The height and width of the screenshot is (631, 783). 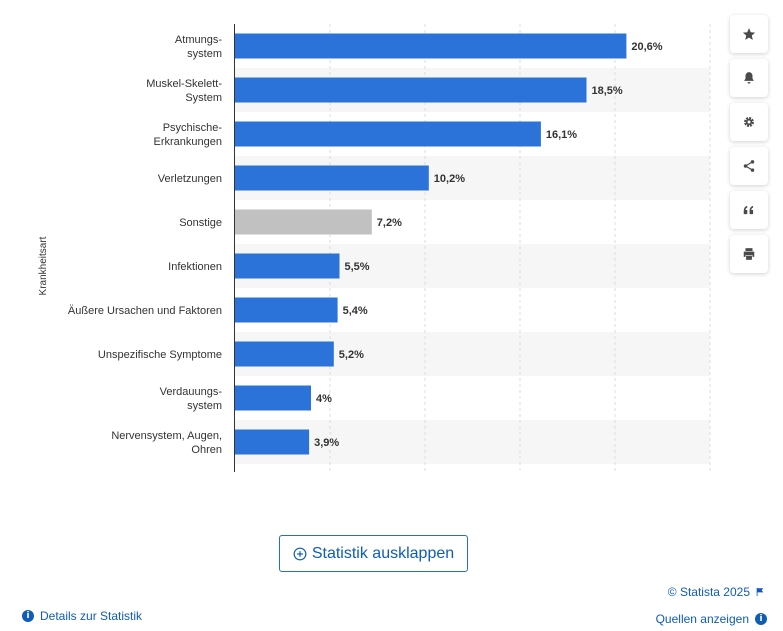 I want to click on sources-link: Quellen anzeigen i, so click(x=711, y=619).